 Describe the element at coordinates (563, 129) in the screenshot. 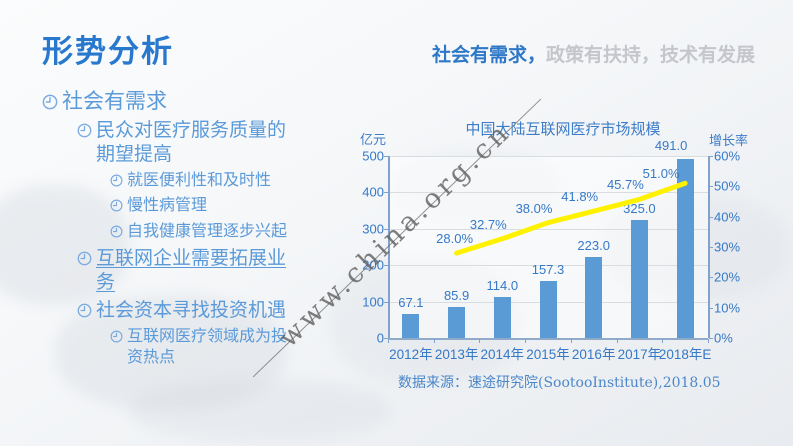

I see `chart-title: 中国大陆互联网医疗市场规模` at that location.